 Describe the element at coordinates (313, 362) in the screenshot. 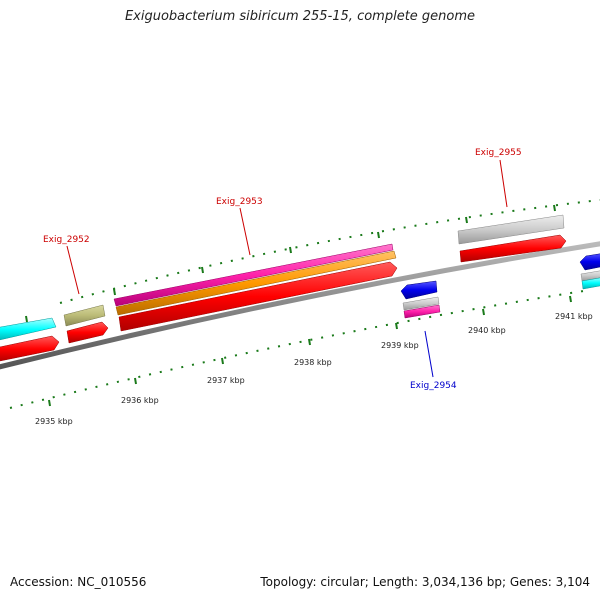

I see `scale-label-2938: 2938 kbp` at that location.